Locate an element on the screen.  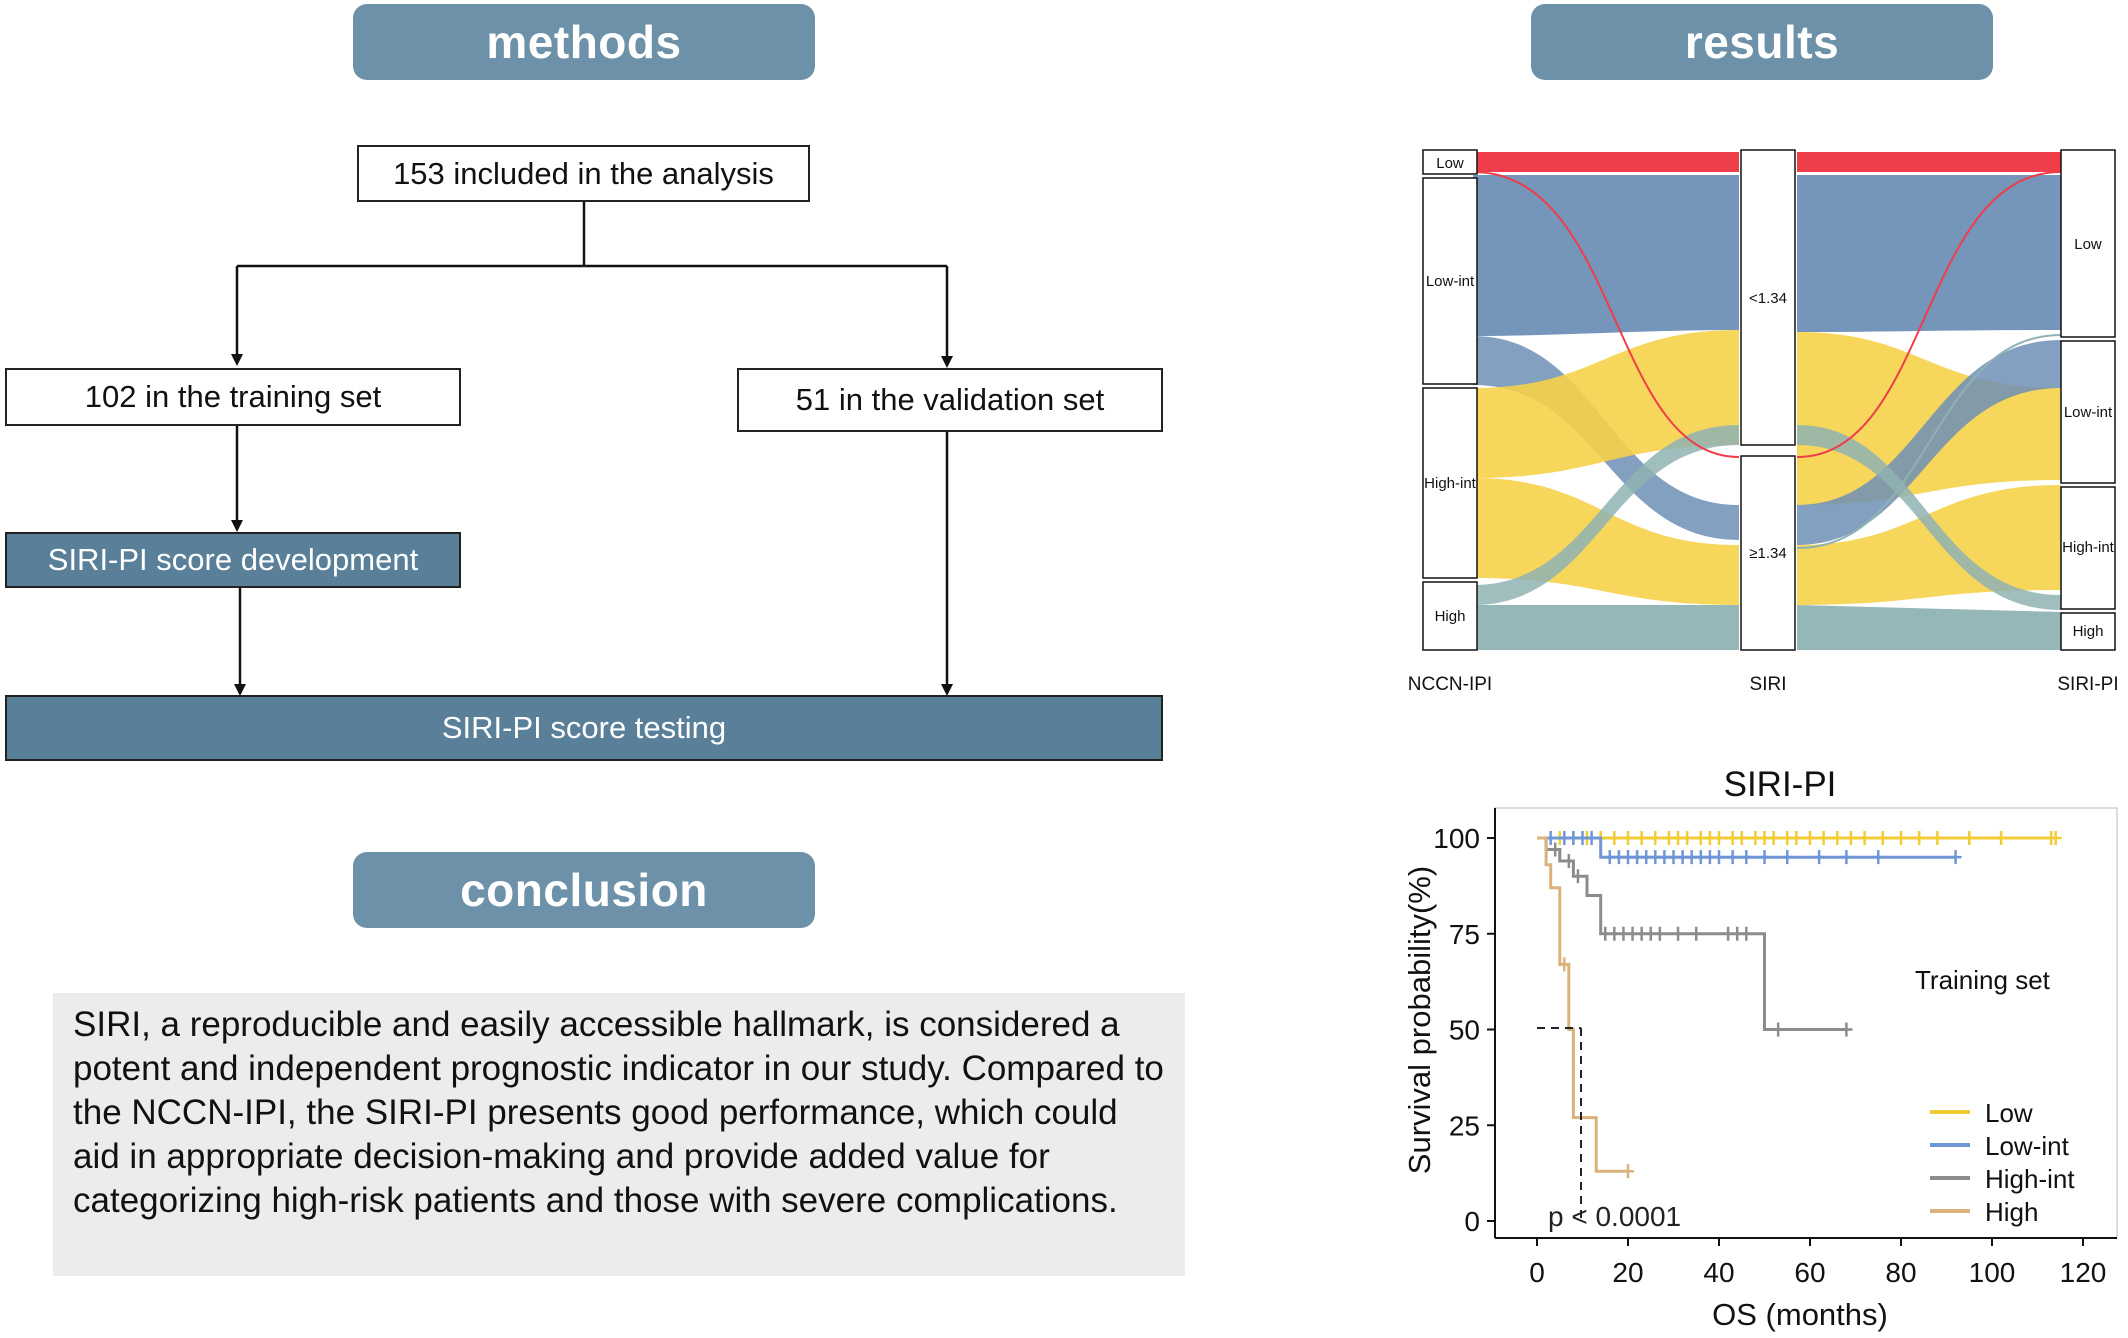
flow-line-red-left is located at coordinates (1606, 314).